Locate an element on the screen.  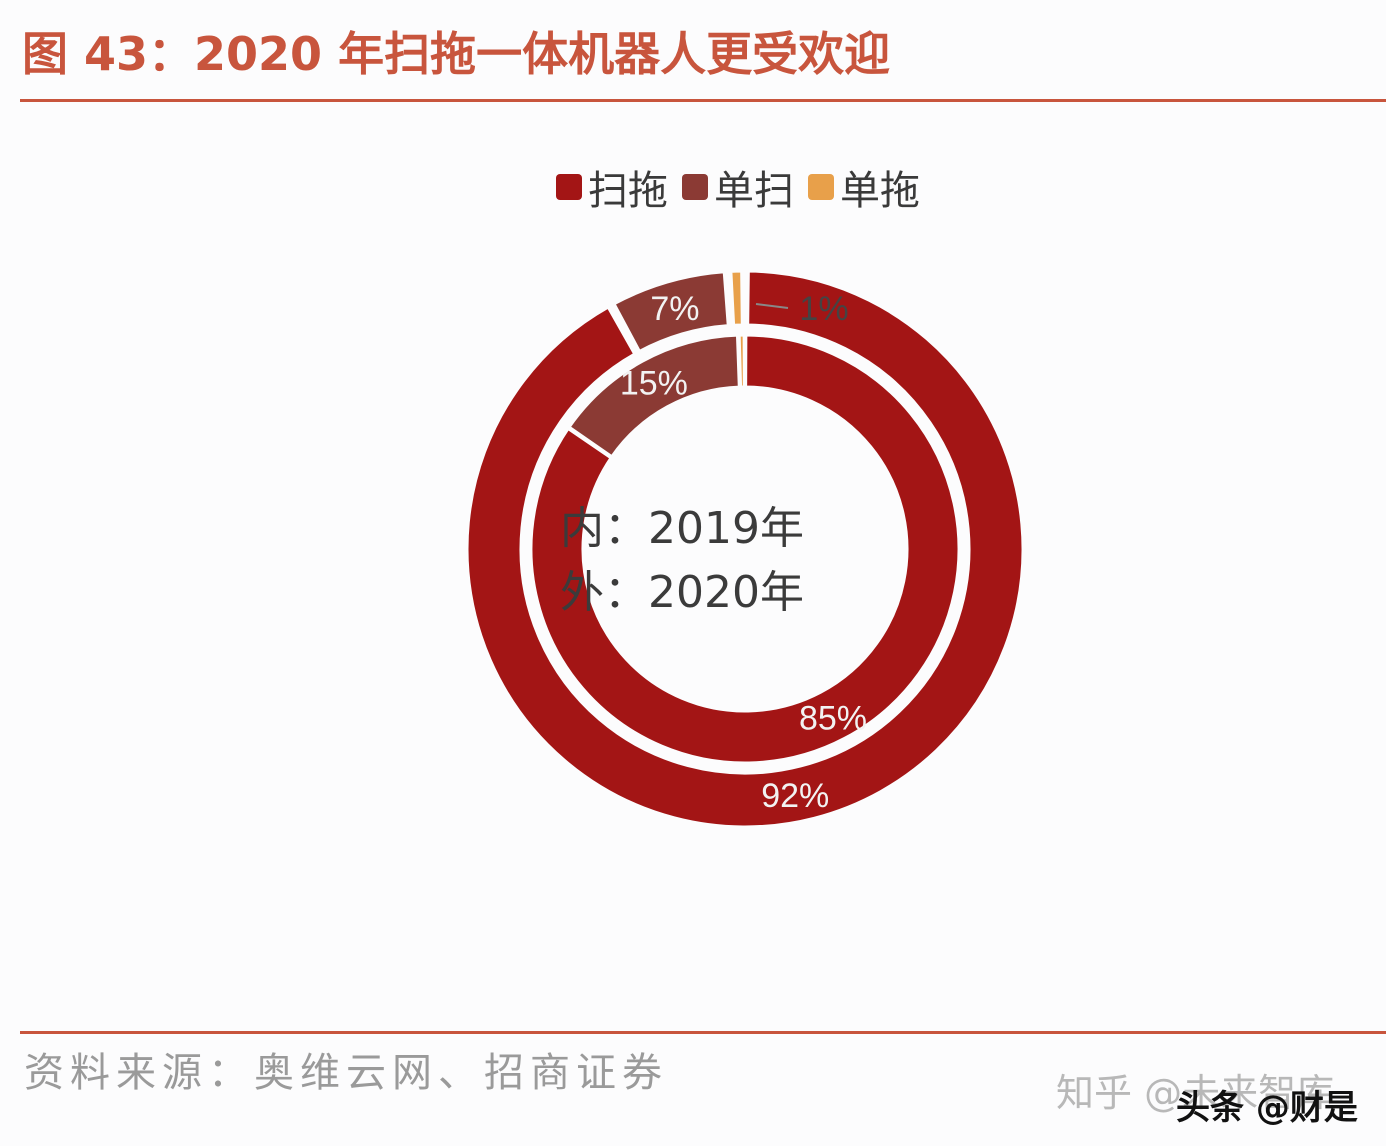
slice-inner-单拖 is located at coordinates (741, 361).